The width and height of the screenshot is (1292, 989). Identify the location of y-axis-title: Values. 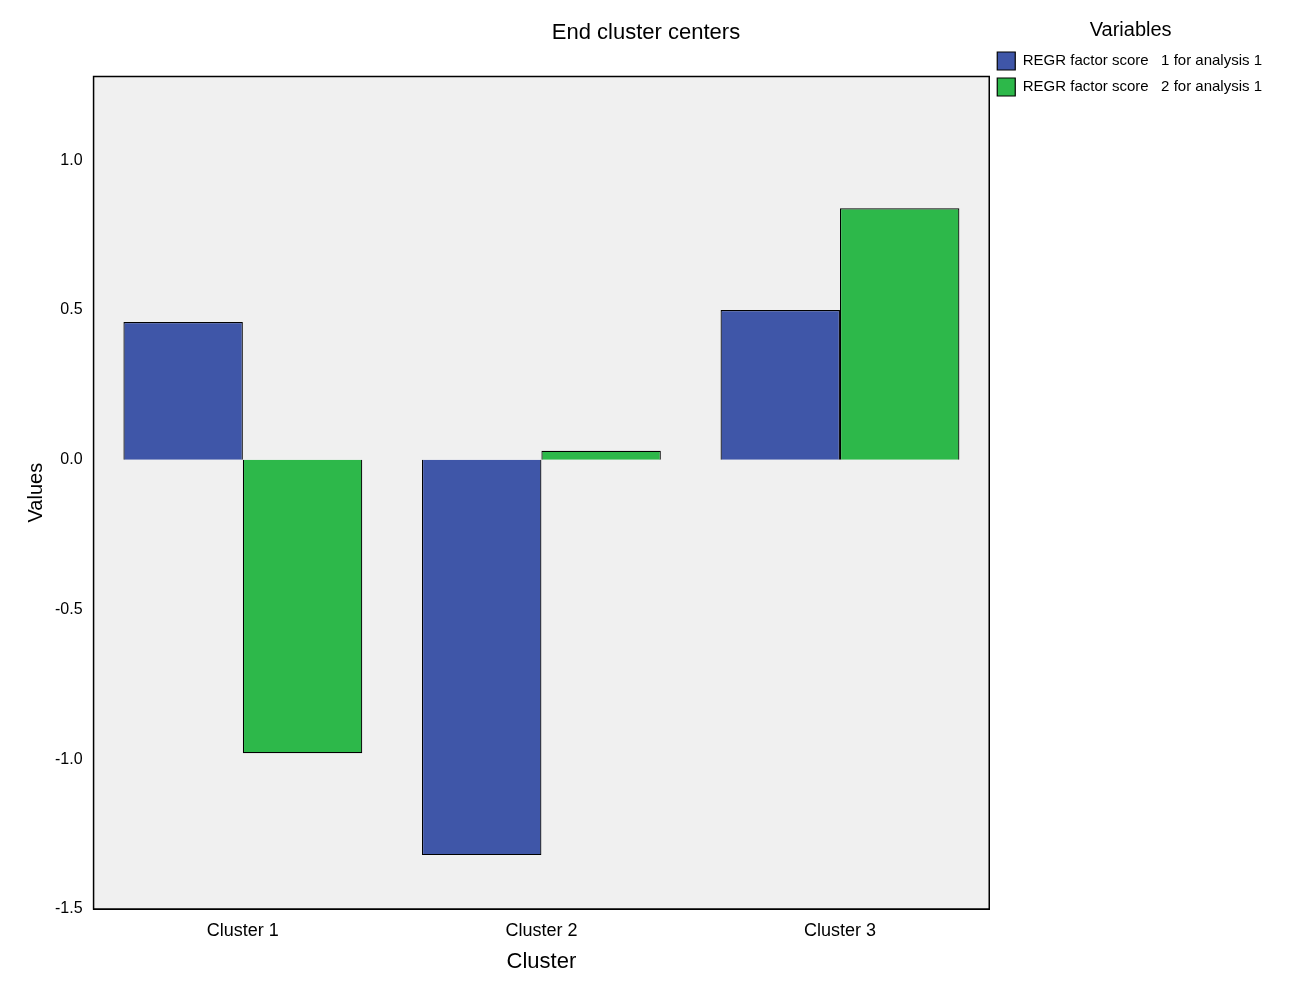
(34, 492).